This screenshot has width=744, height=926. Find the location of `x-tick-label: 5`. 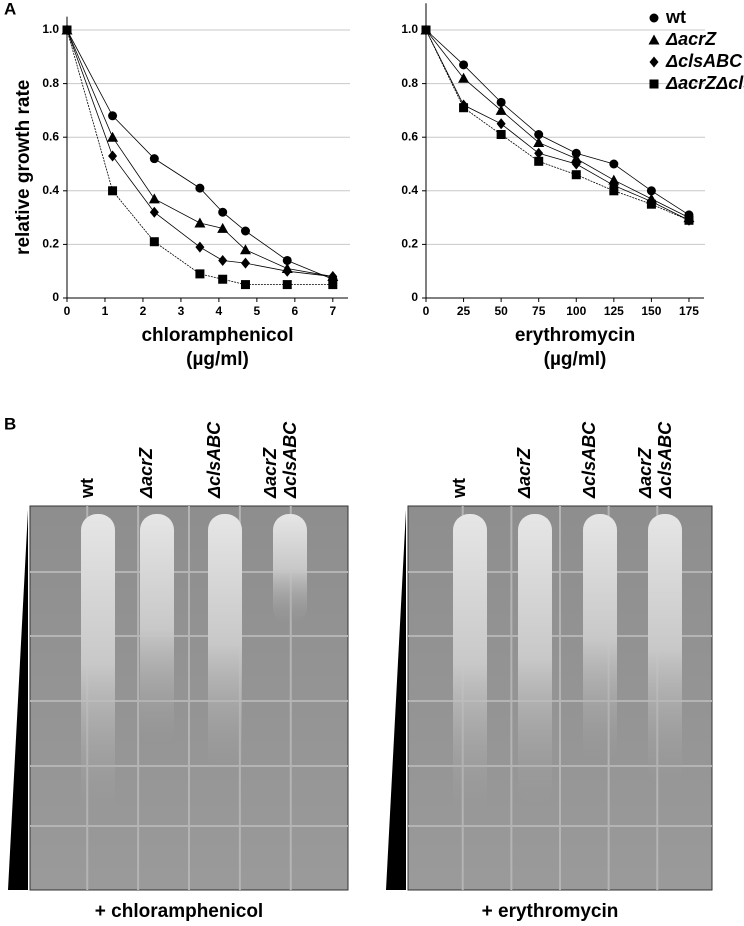

x-tick-label: 5 is located at coordinates (257, 311).